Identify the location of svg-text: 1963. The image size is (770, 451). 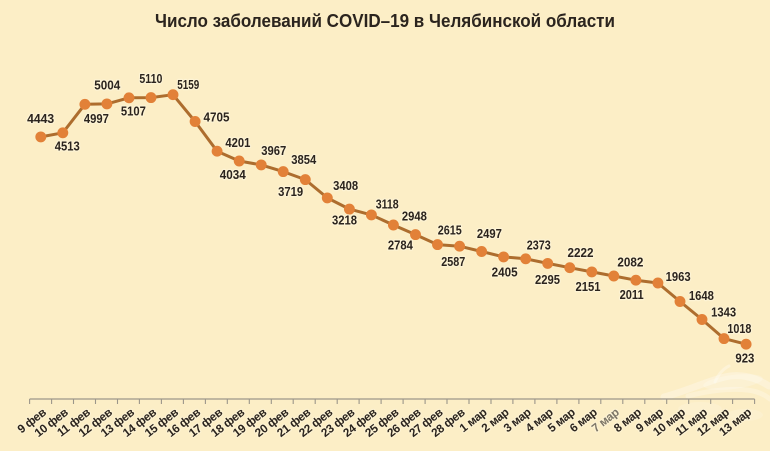
(678, 276).